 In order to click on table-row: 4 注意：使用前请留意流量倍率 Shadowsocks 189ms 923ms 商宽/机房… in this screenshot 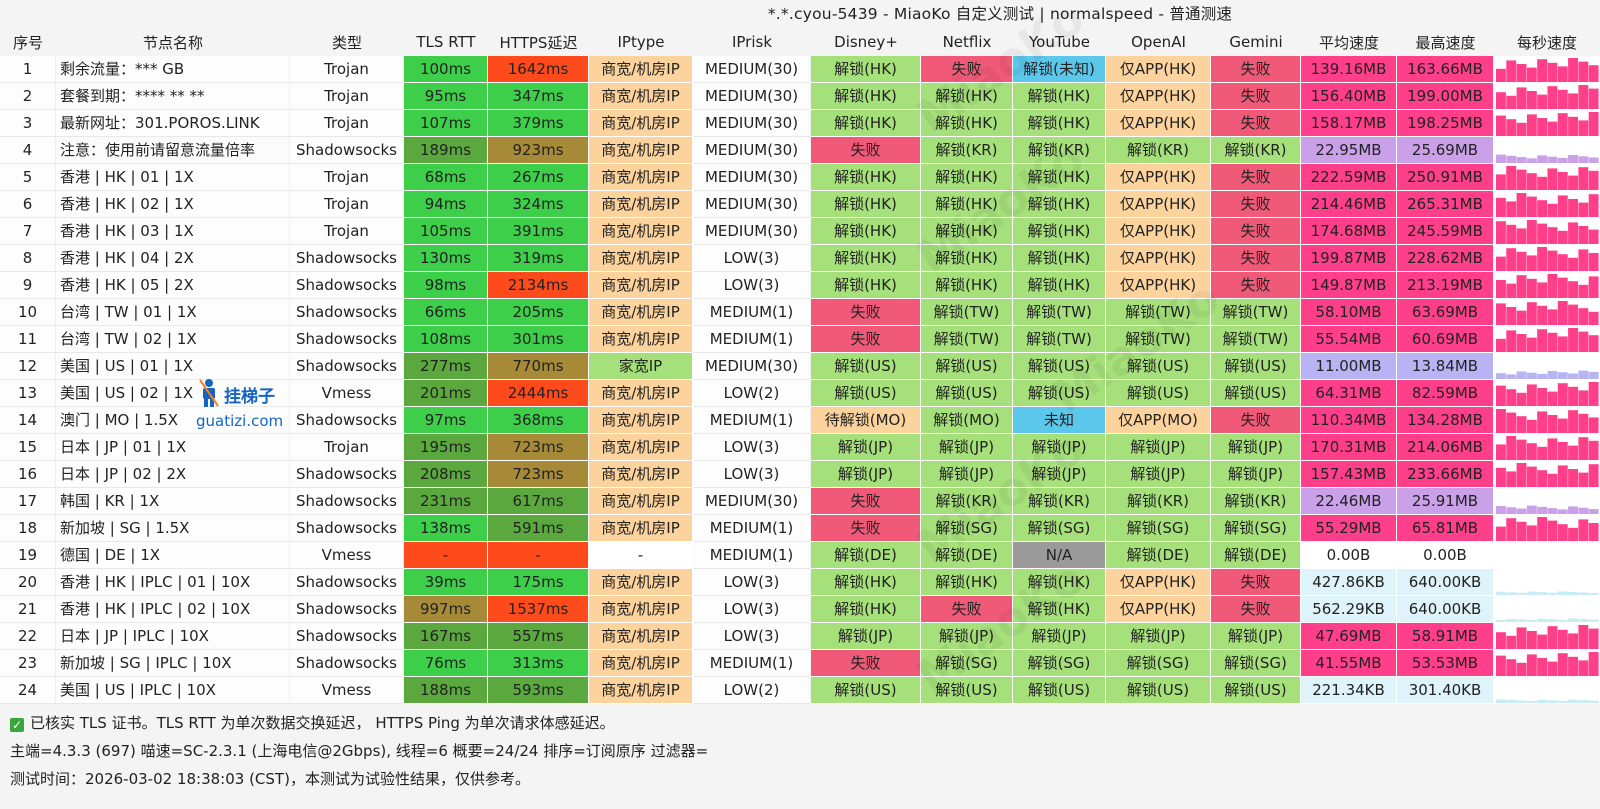, I will do `click(800, 150)`.